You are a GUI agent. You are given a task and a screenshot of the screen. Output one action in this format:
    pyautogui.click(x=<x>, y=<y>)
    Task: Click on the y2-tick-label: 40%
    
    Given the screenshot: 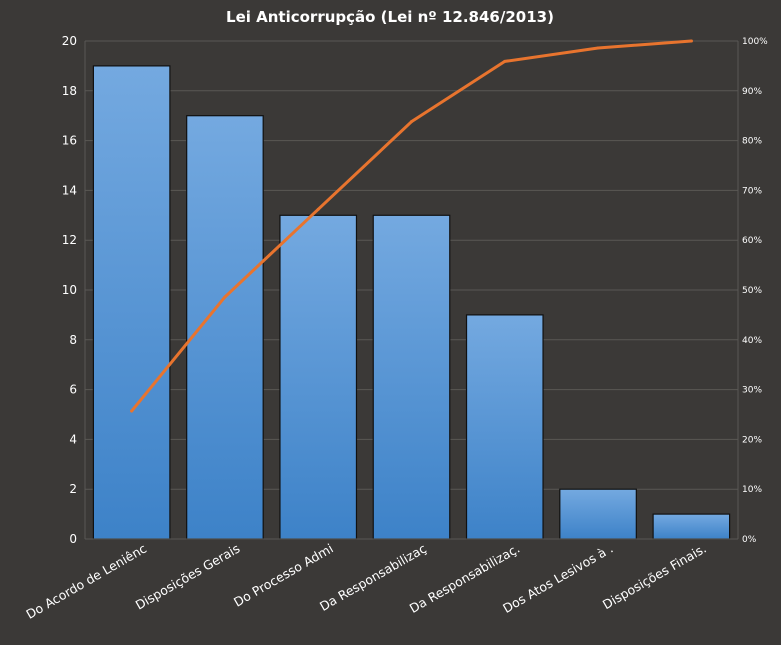 What is the action you would take?
    pyautogui.click(x=752, y=341)
    